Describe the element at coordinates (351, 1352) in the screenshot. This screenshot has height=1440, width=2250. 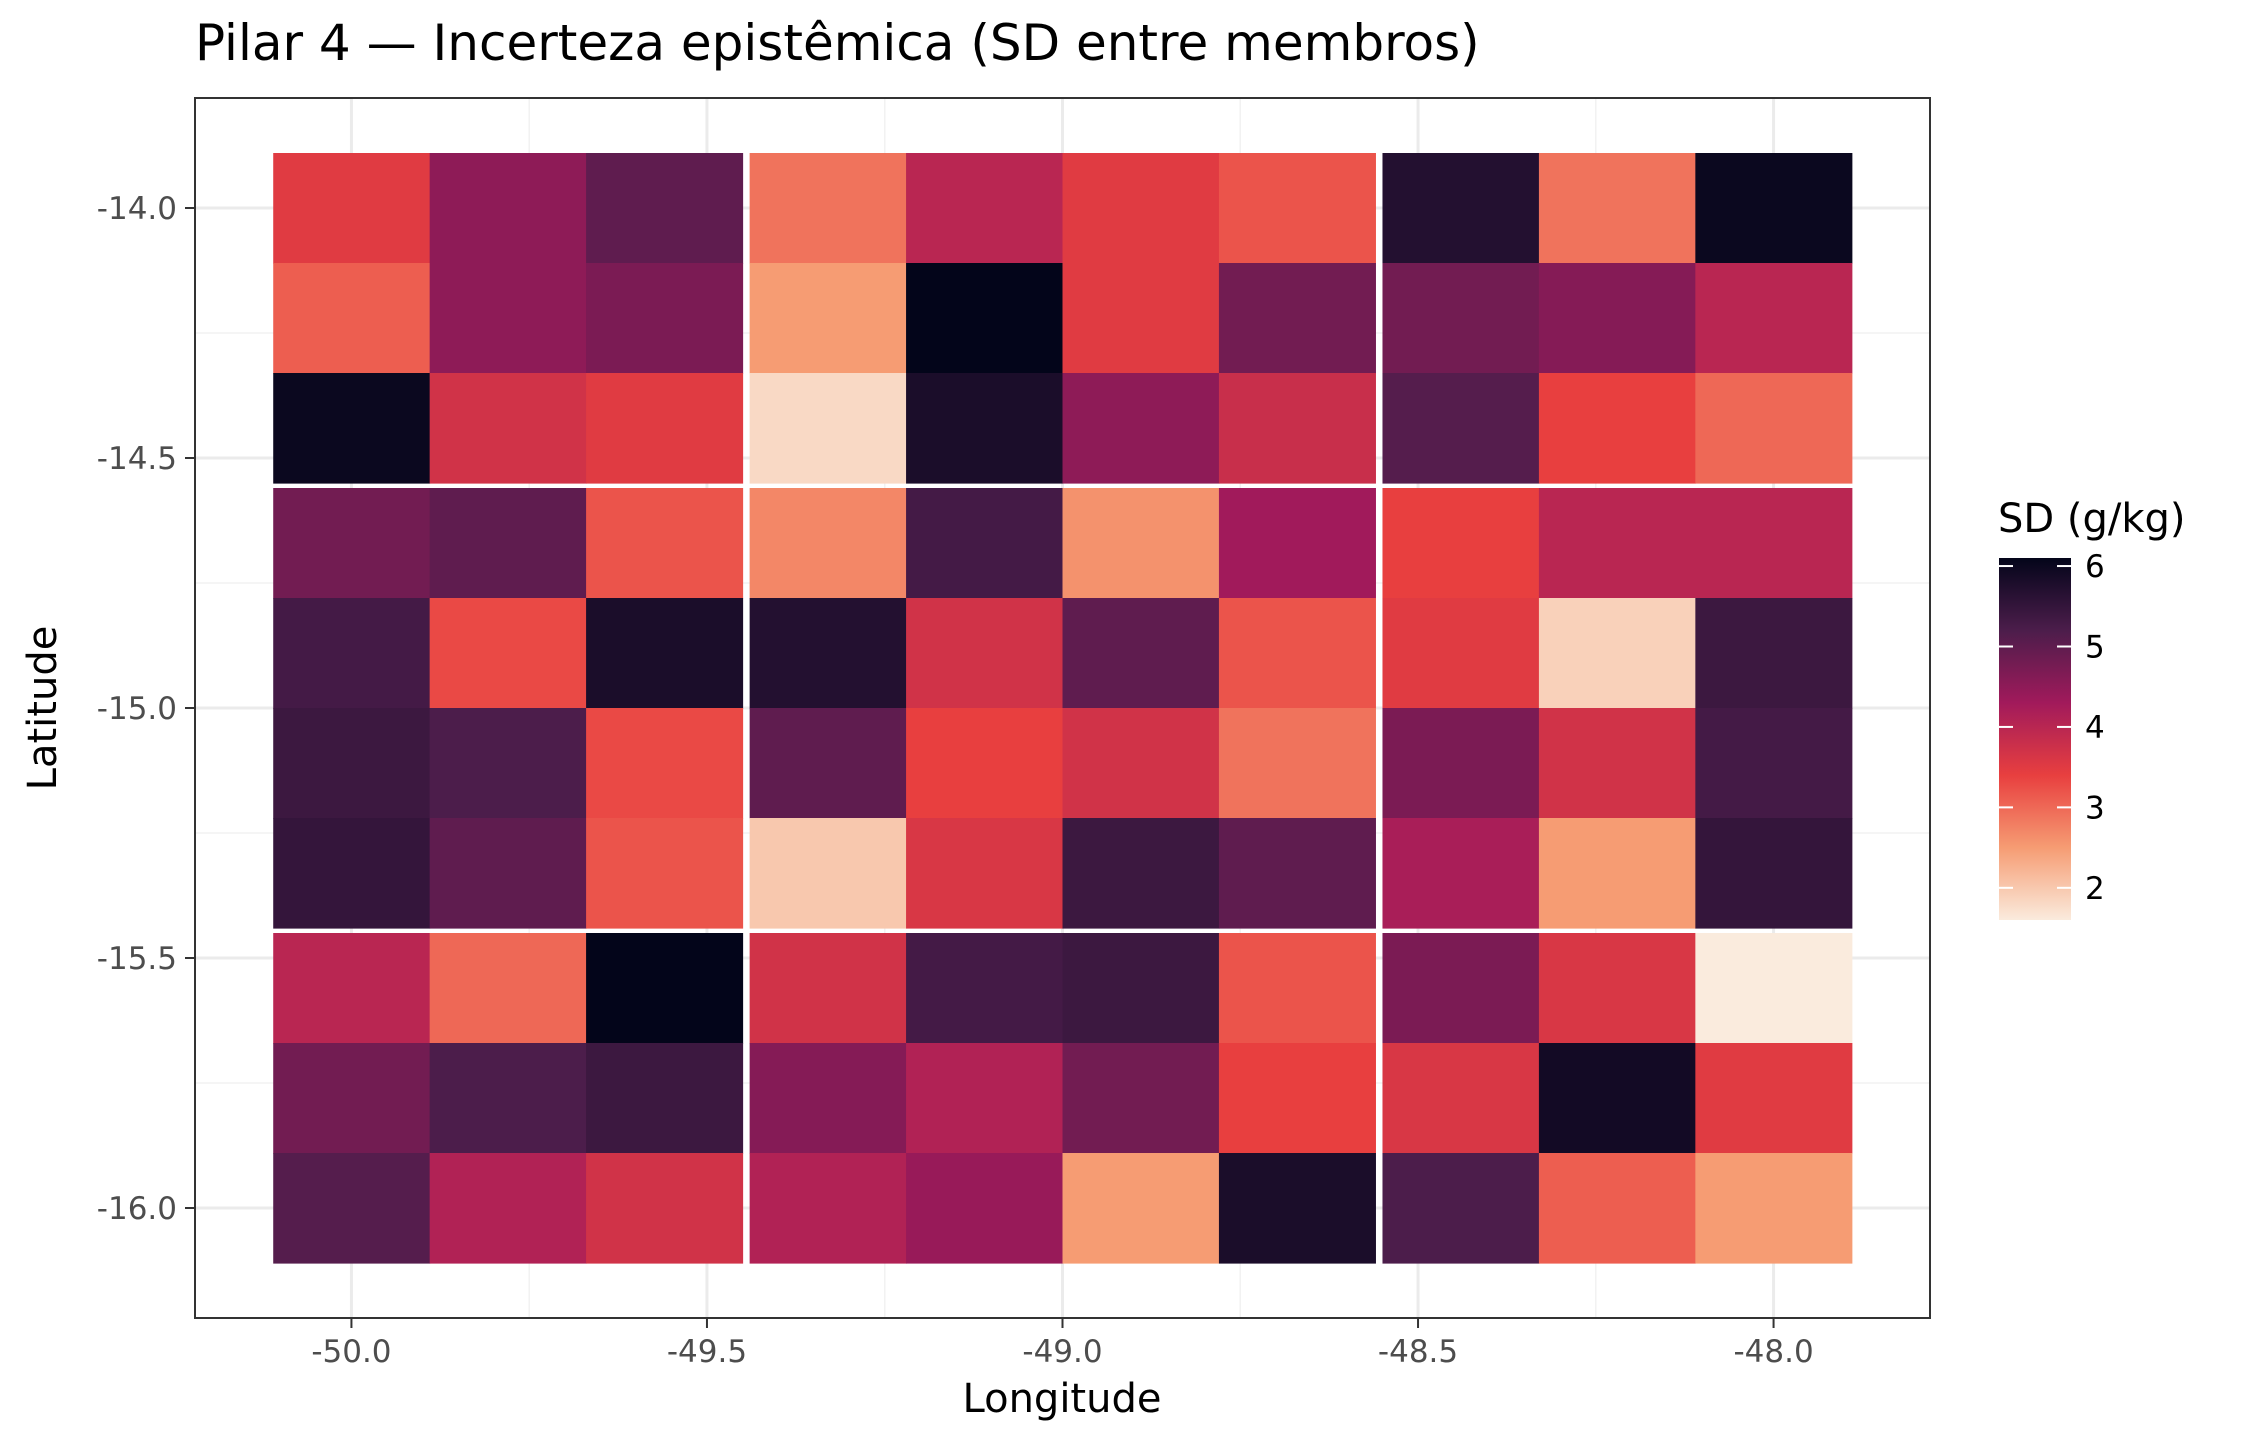
I see `x-tick-label: -50.0` at that location.